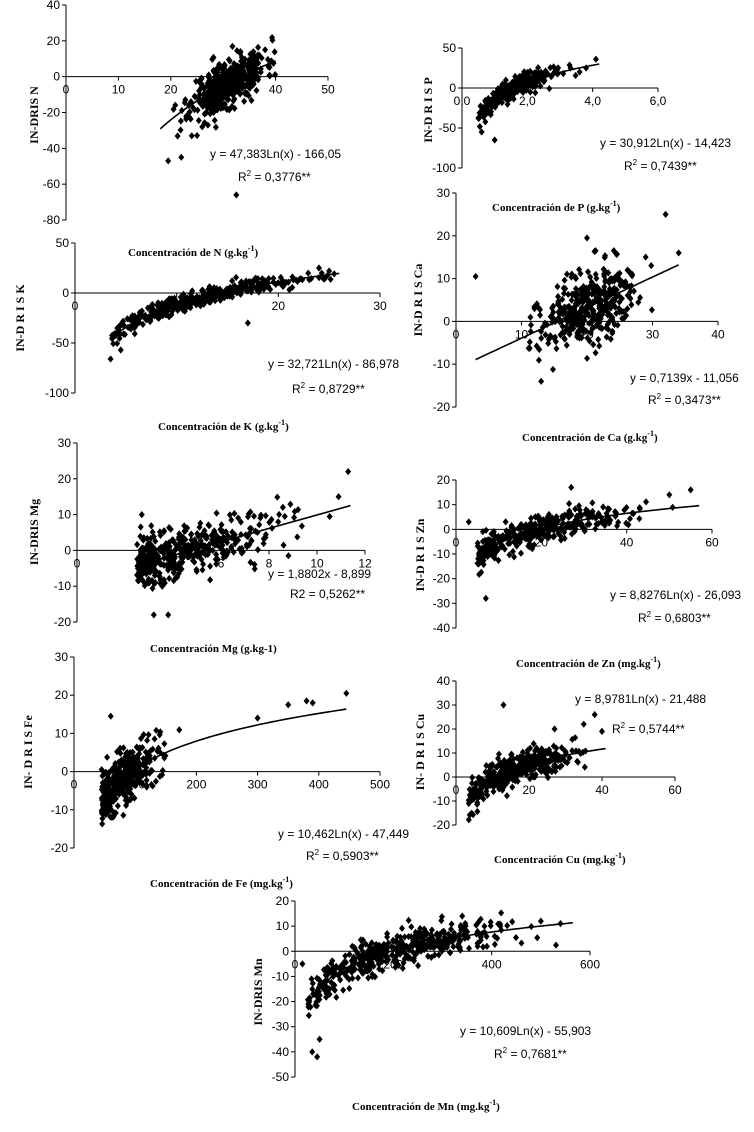 The width and height of the screenshot is (754, 1132). I want to click on x-title-sup: -1, so click(281, 422).